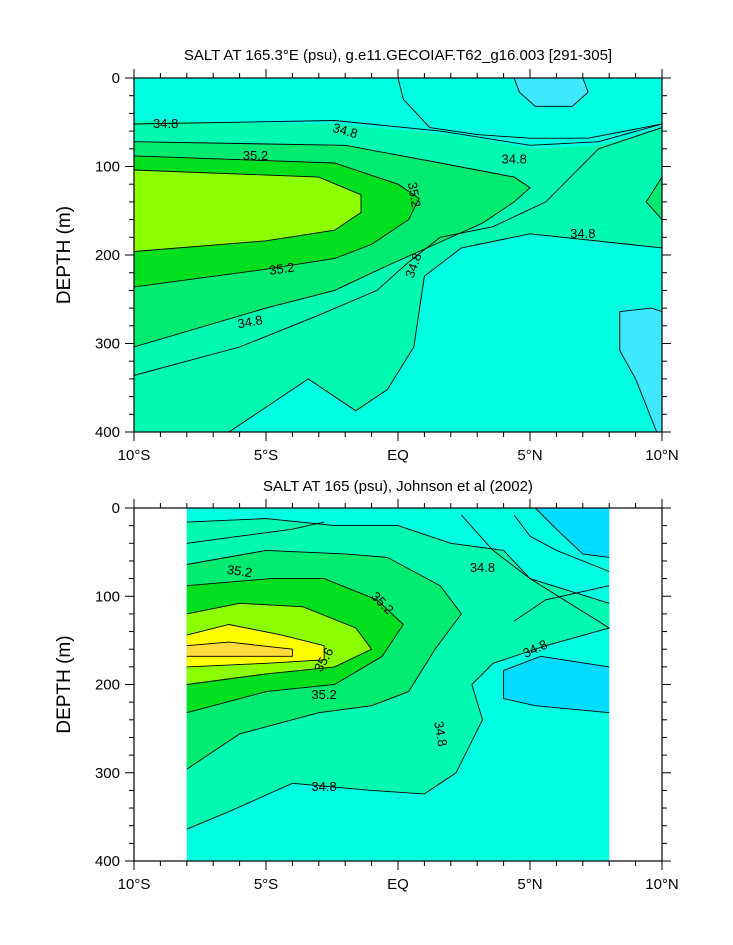  I want to click on east-salinity-lens, so click(654, 198).